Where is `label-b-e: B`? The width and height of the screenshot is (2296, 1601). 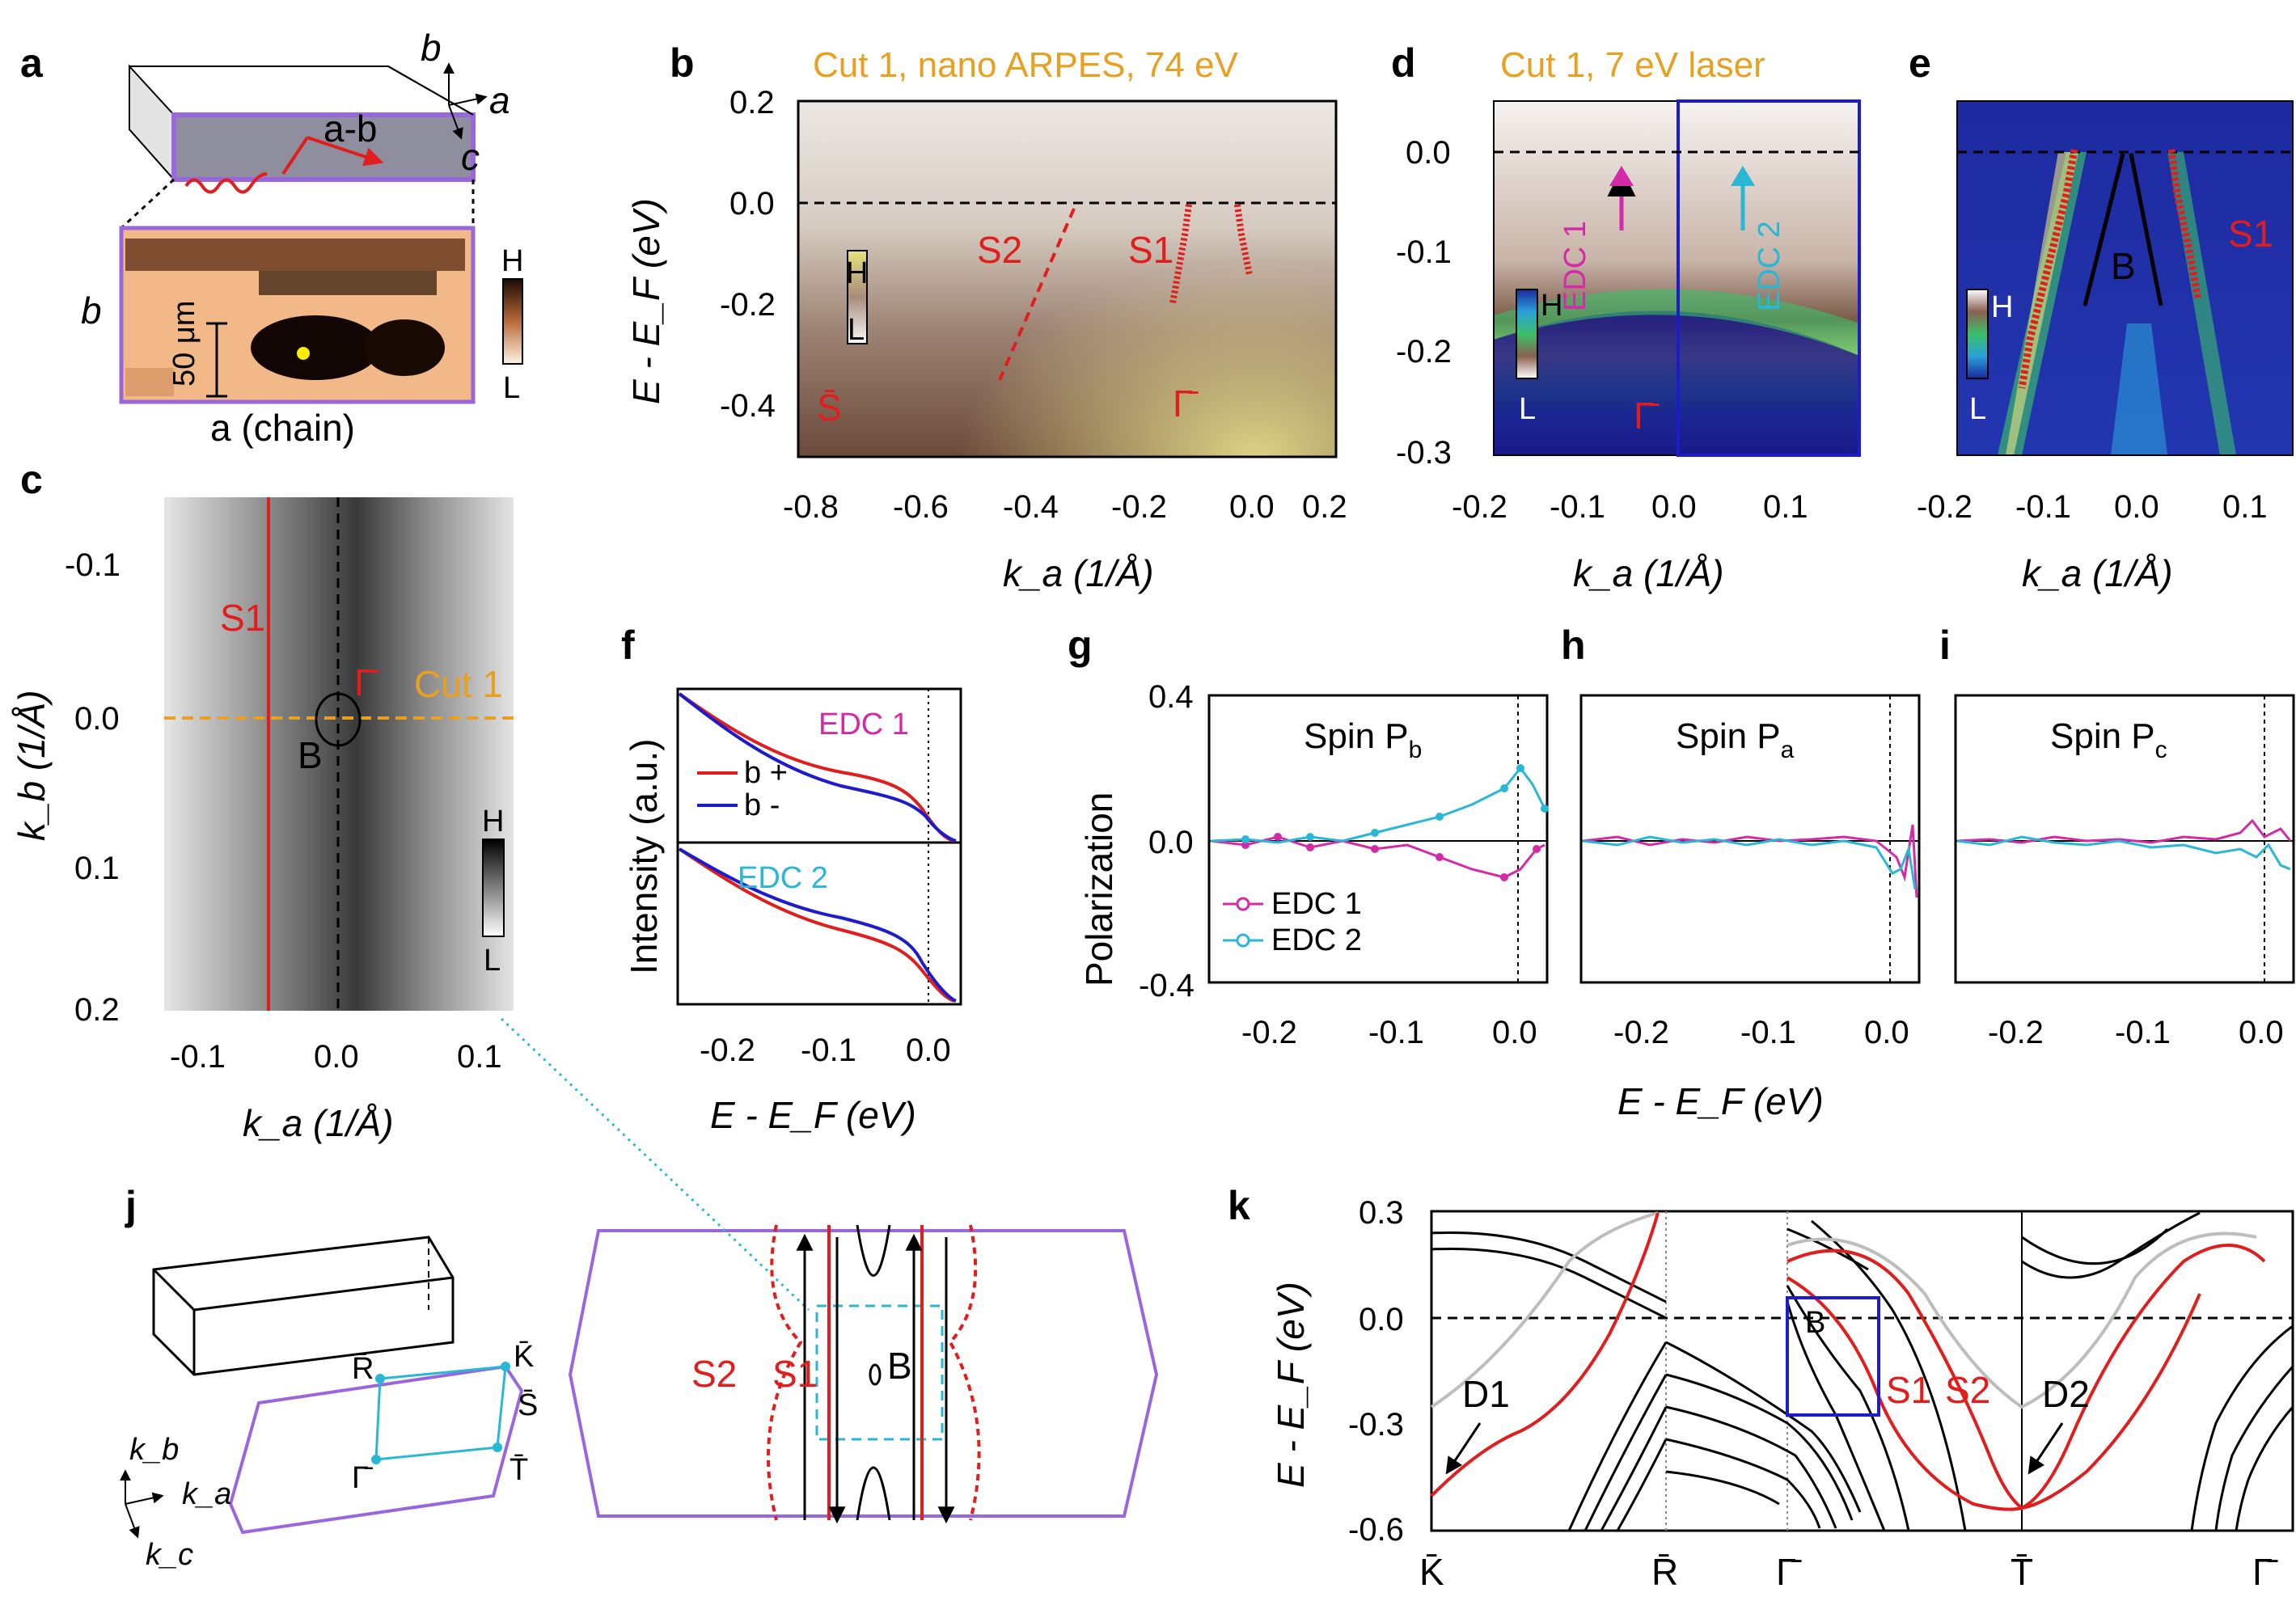
label-b-e: B is located at coordinates (2123, 266).